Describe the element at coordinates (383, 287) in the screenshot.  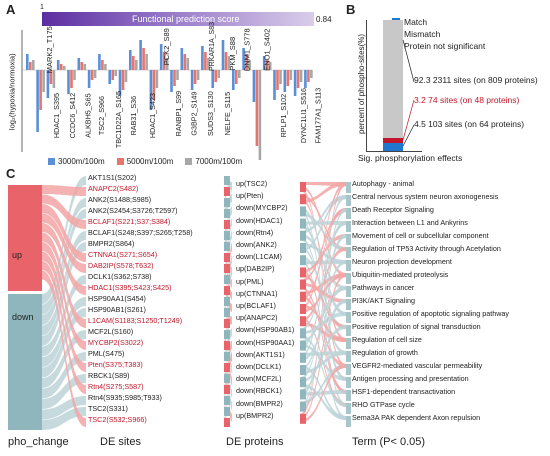
I see `term-label: Pathways in cancer` at that location.